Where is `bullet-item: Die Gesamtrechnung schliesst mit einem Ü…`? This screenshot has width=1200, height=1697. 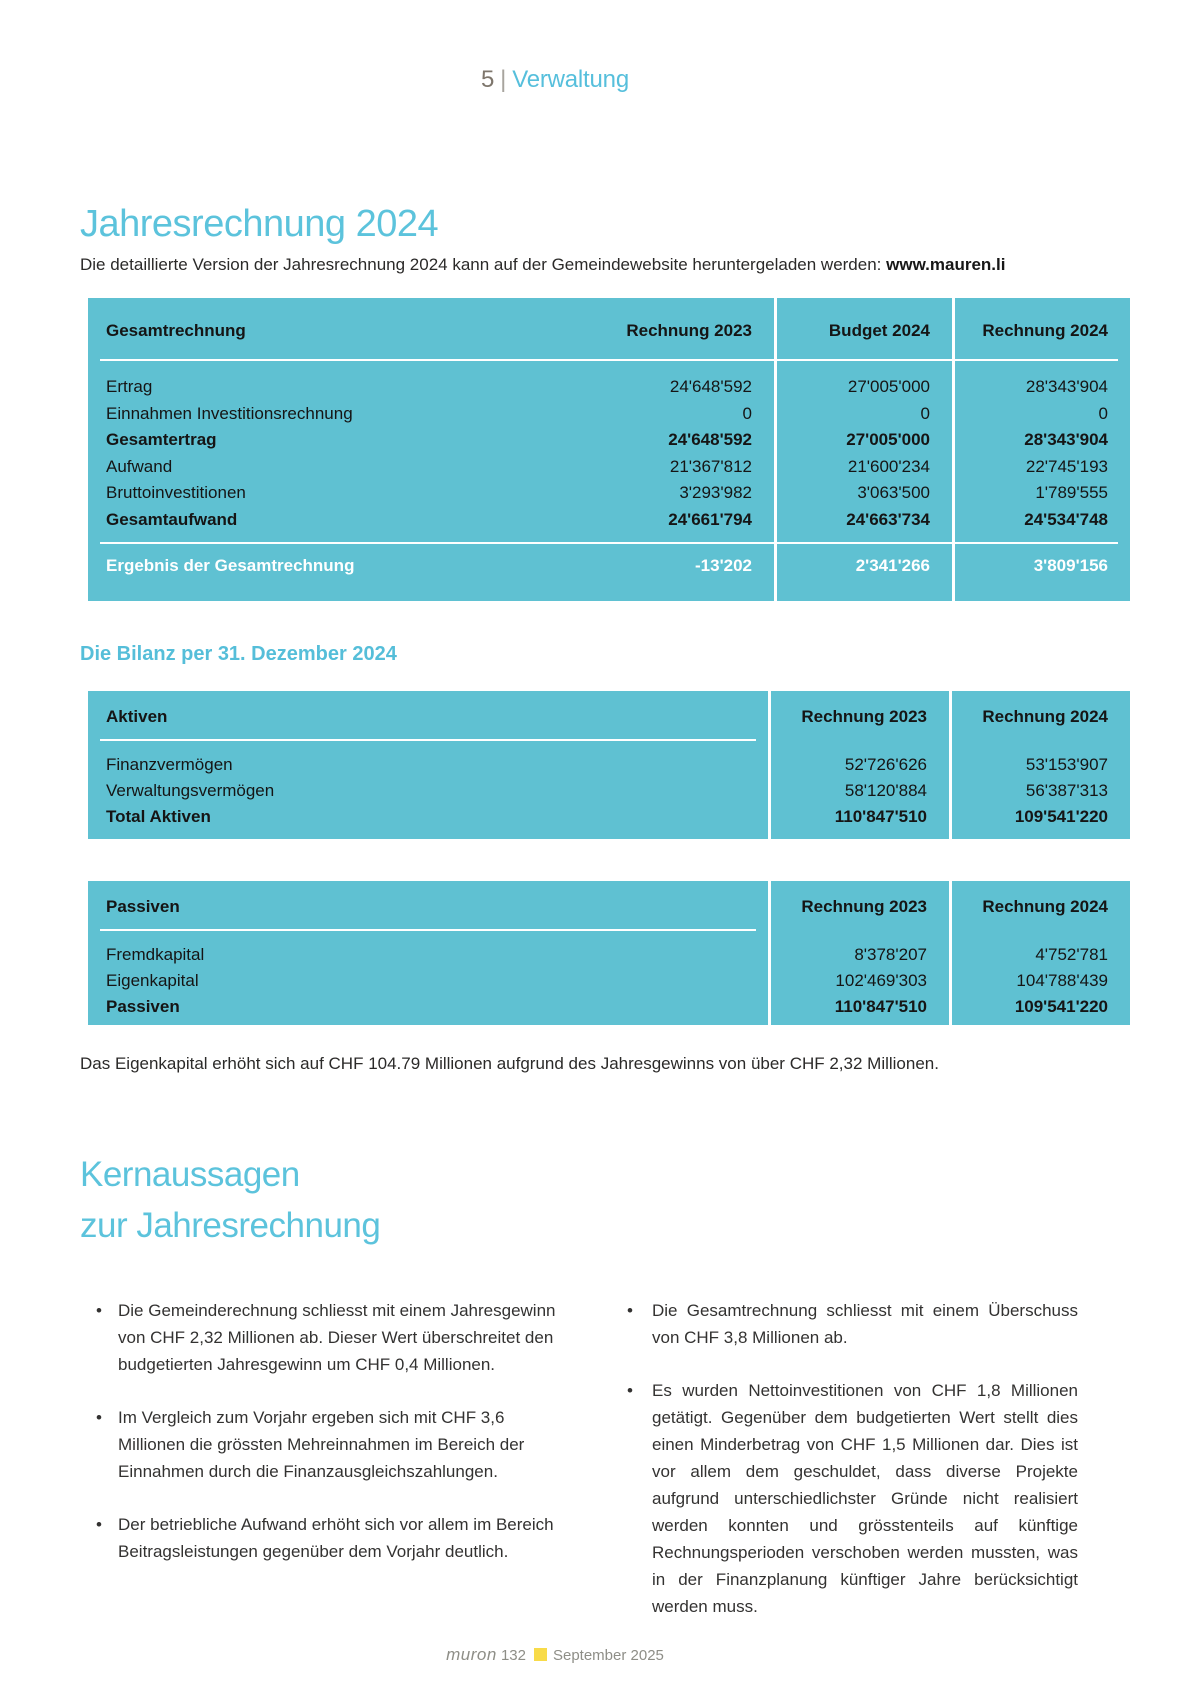
bullet-item: Die Gesamtrechnung schliesst mit einem Ü… is located at coordinates (843, 1324).